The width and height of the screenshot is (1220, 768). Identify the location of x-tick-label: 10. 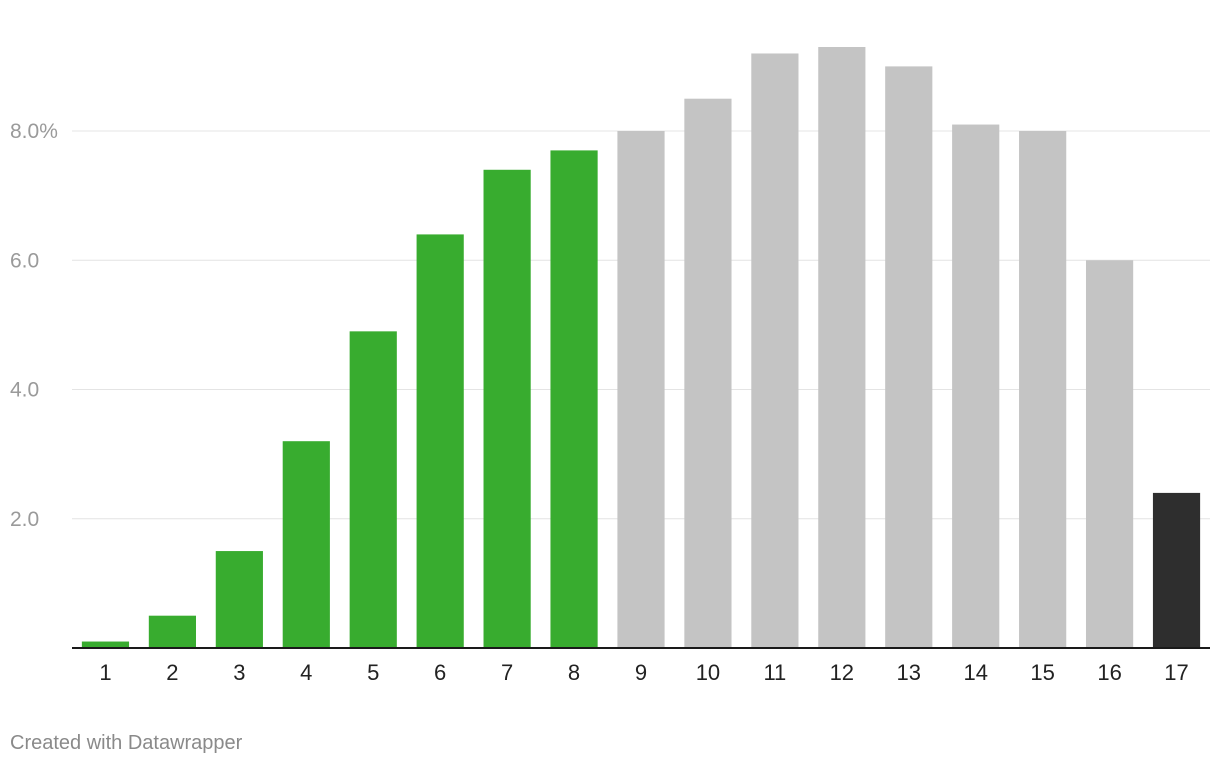
(708, 672).